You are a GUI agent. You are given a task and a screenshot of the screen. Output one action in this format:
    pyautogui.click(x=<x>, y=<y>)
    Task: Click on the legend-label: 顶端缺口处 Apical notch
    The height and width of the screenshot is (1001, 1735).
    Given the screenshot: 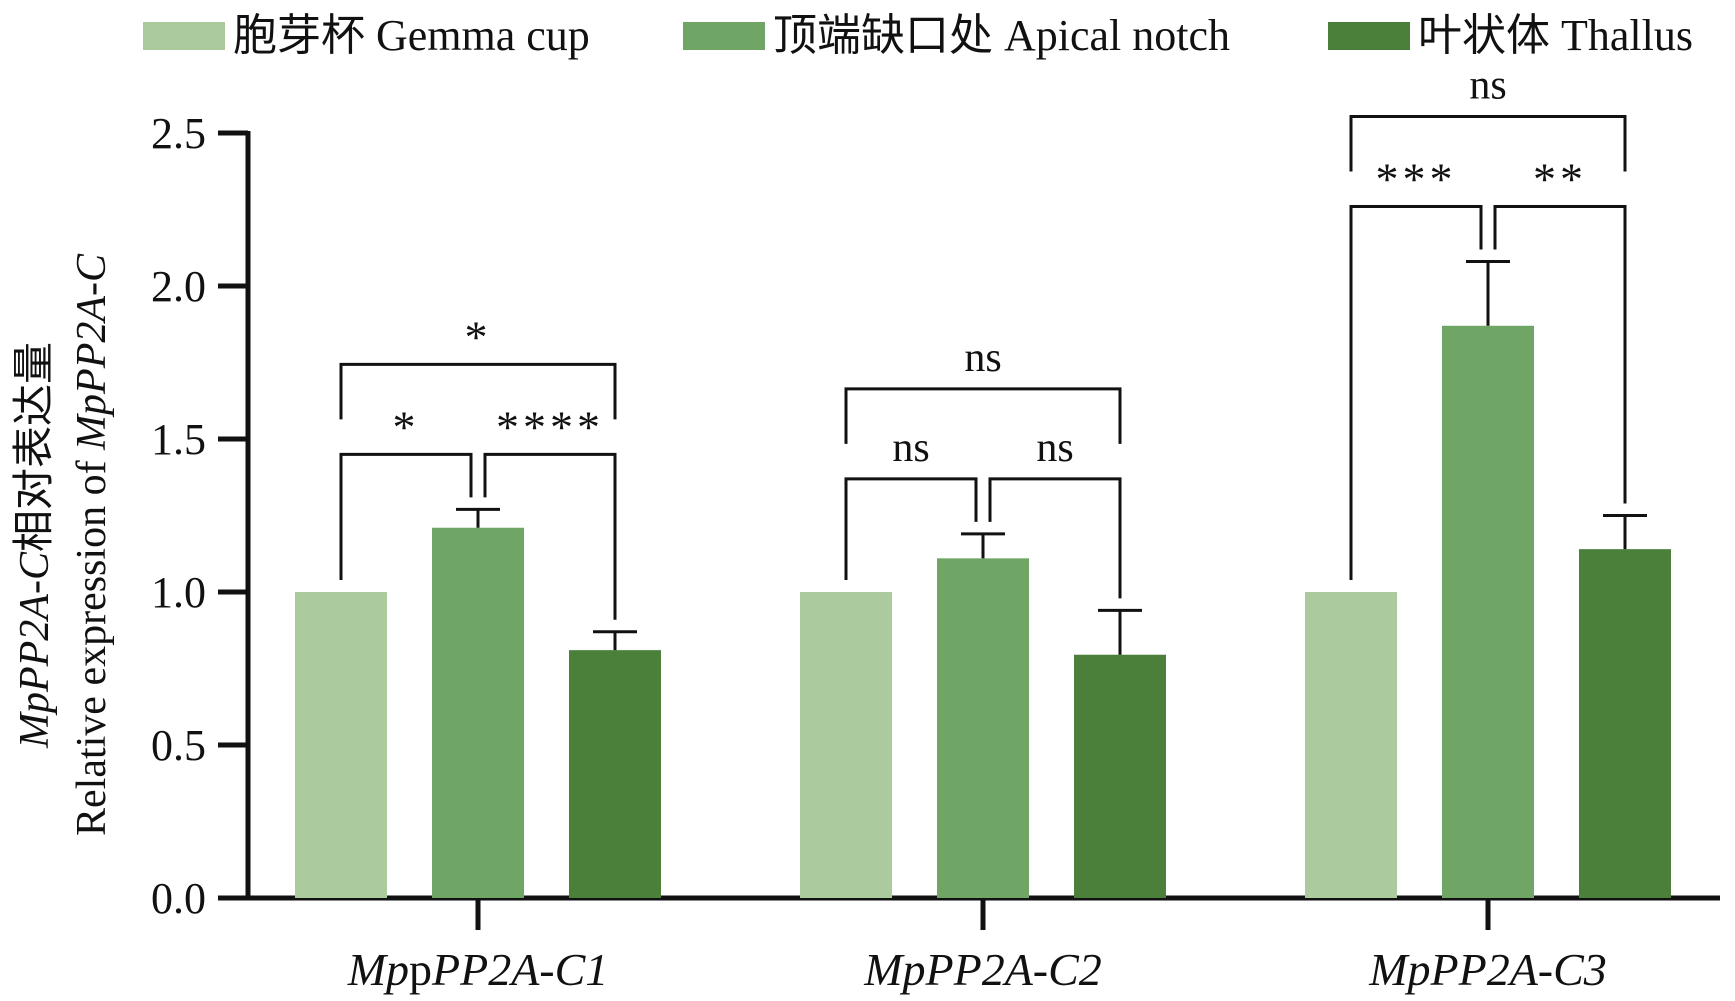 What is the action you would take?
    pyautogui.click(x=1001, y=35)
    